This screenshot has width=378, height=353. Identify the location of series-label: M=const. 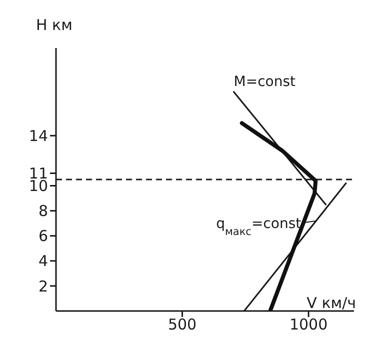
(265, 82).